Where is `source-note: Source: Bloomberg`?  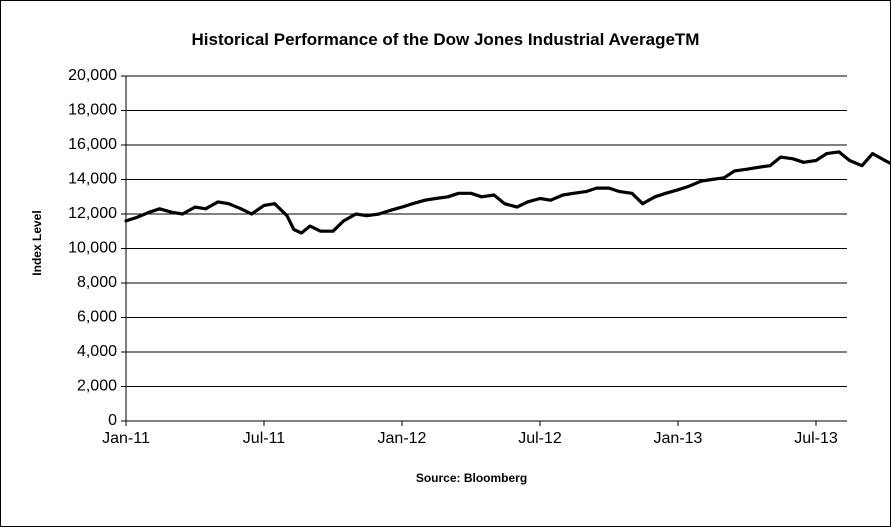
source-note: Source: Bloomberg is located at coordinates (471, 478).